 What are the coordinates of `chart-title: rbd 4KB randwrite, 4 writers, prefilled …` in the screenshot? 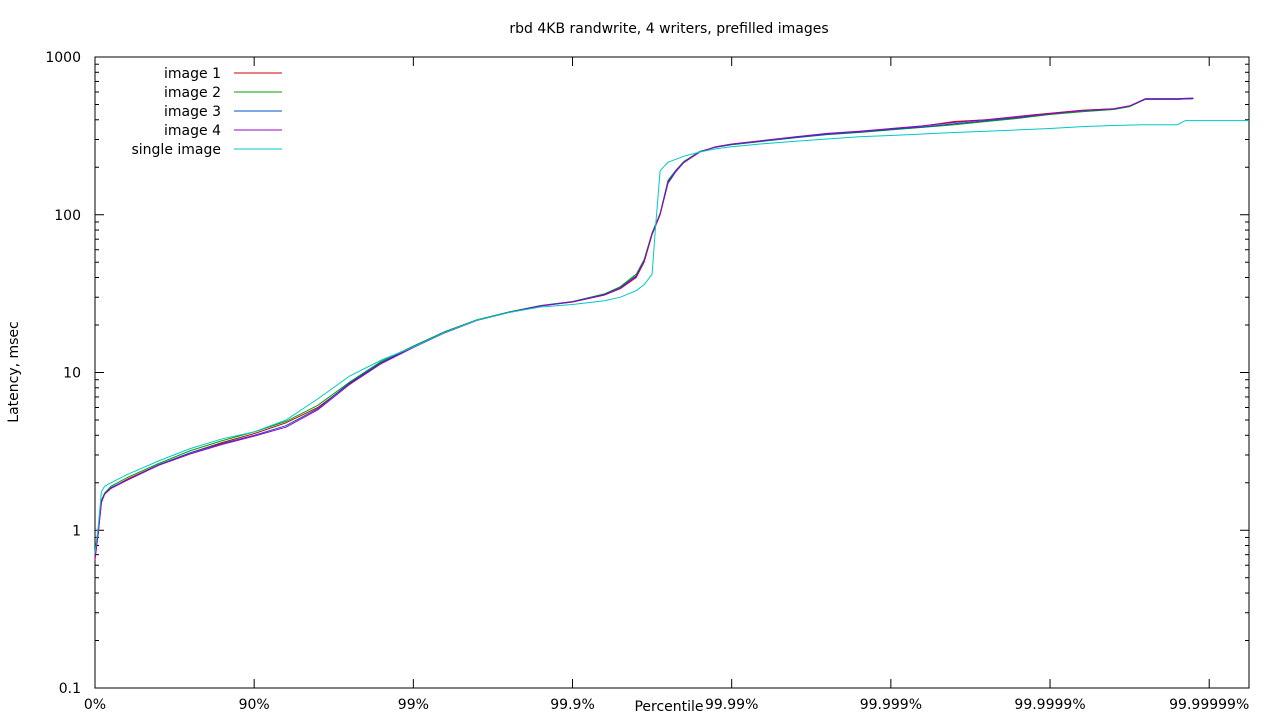 It's located at (668, 29).